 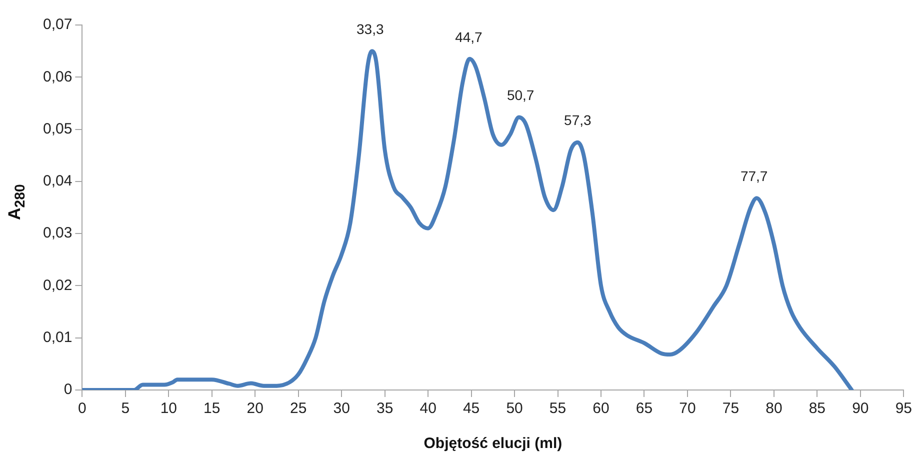 What do you see at coordinates (57, 233) in the screenshot?
I see `y-tick-label: 0,03` at bounding box center [57, 233].